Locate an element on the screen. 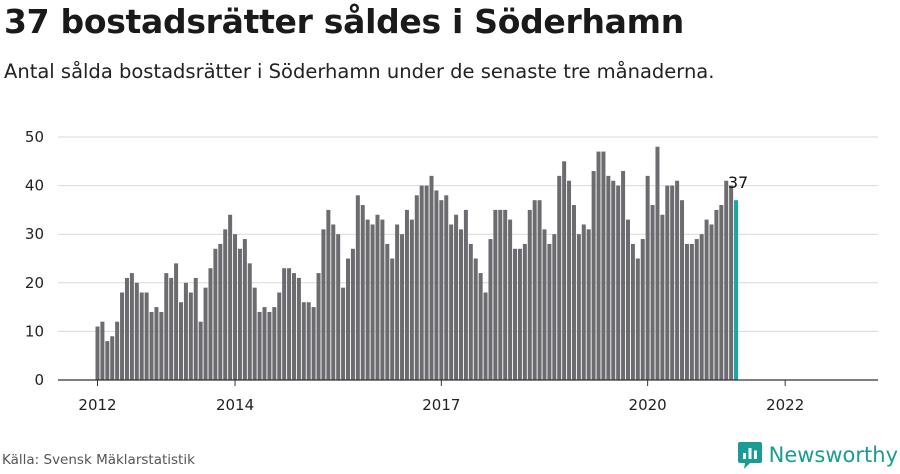 Image resolution: width=900 pixels, height=474 pixels. x-tick-label: 2012 is located at coordinates (97, 405).